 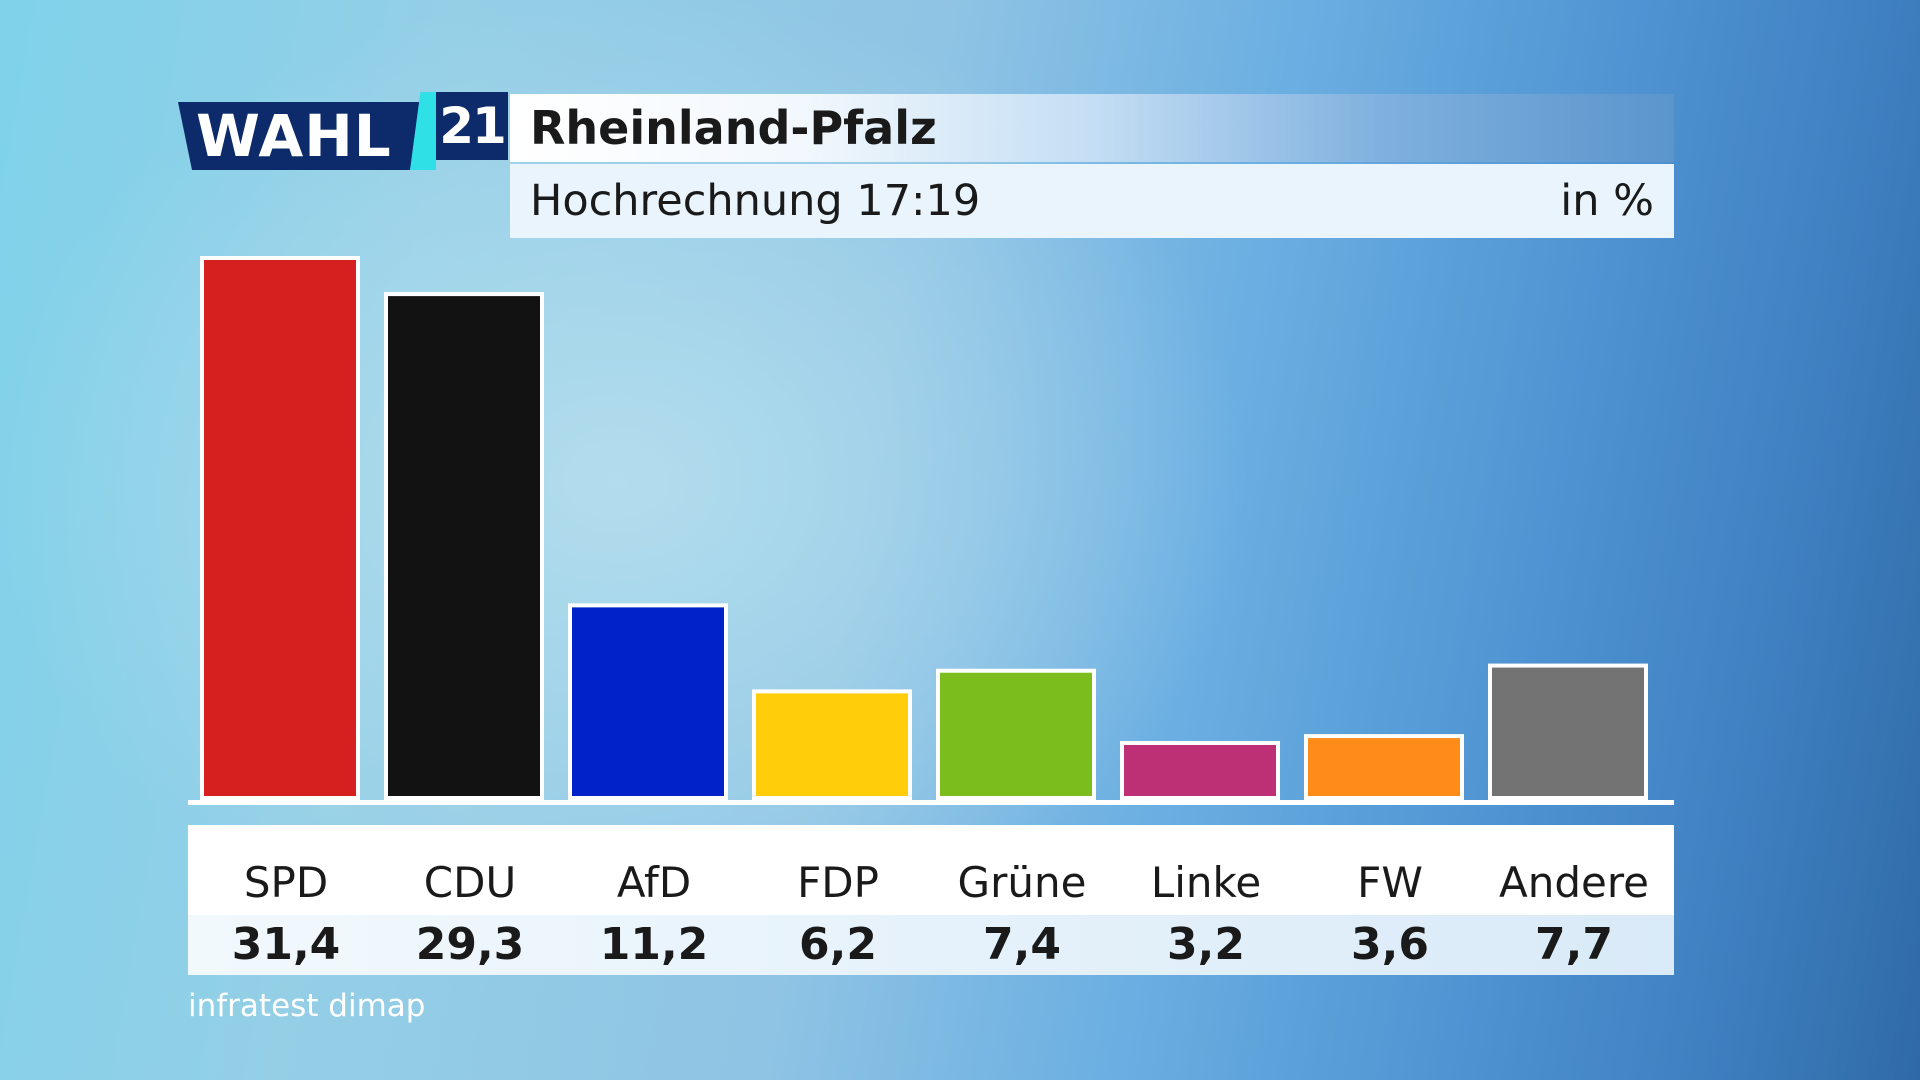 What do you see at coordinates (470, 882) in the screenshot?
I see `category-label-cdu: CDU` at bounding box center [470, 882].